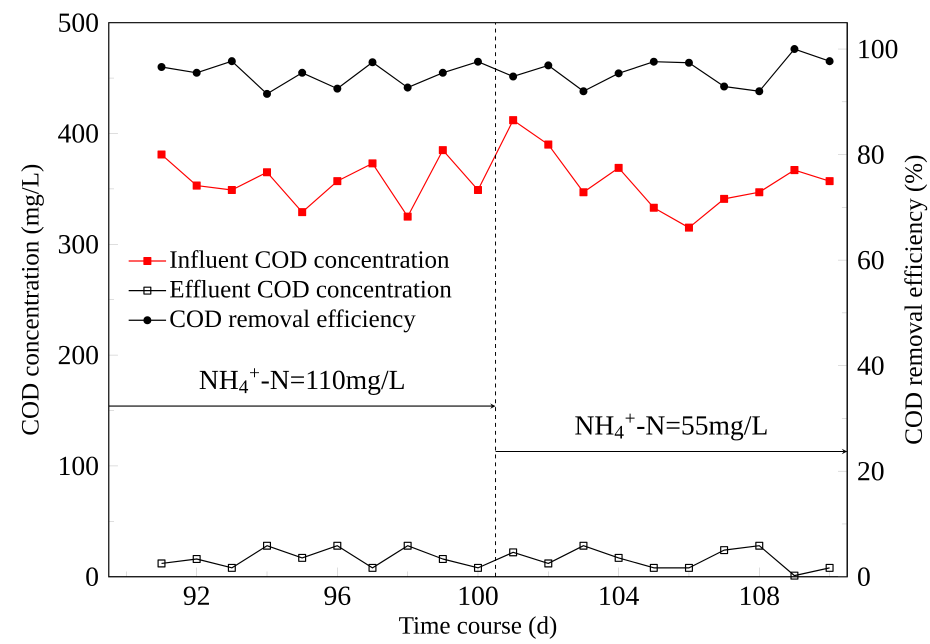 This screenshot has height=644, width=930. Describe the element at coordinates (337, 596) in the screenshot. I see `x-tick-label: 96` at that location.